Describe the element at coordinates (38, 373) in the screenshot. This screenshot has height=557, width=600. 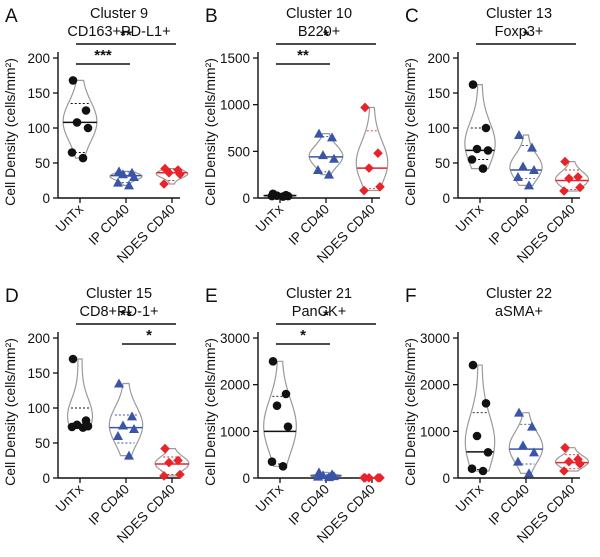
I see `y-tick-label: 150` at that location.